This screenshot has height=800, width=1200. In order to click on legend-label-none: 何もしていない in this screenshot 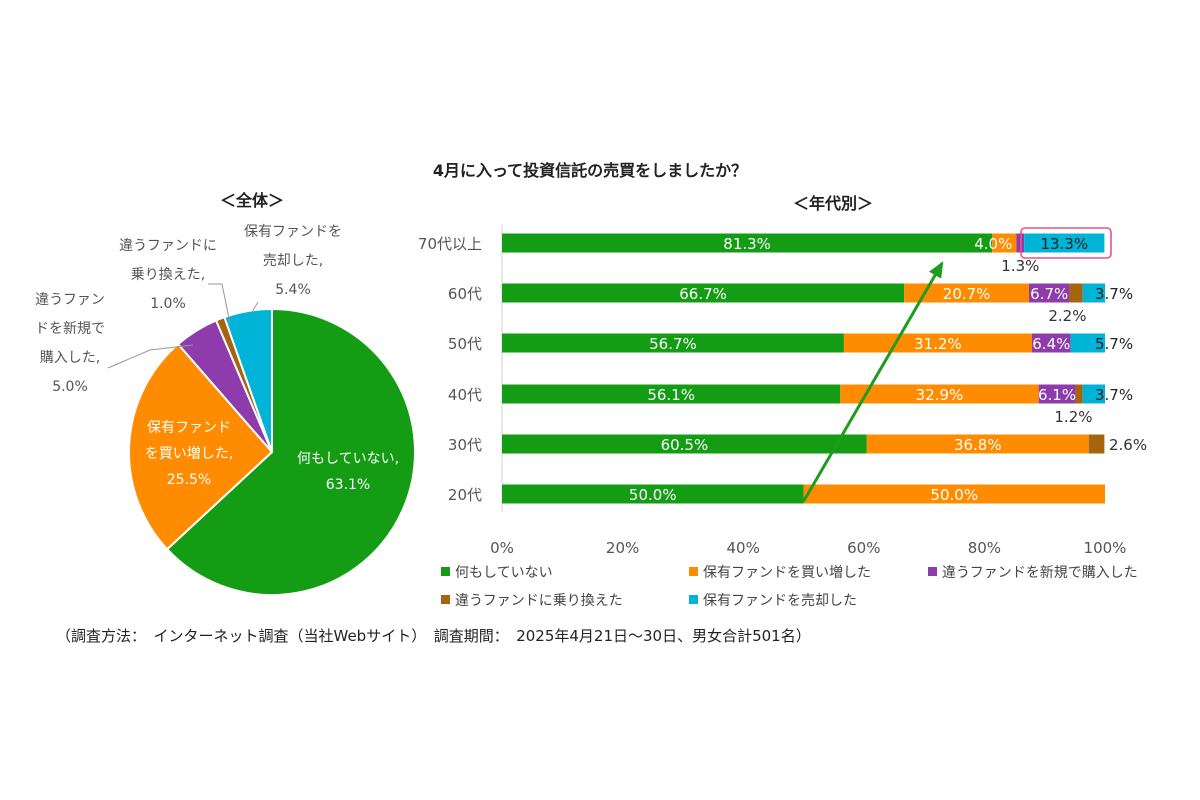, I will do `click(504, 573)`.